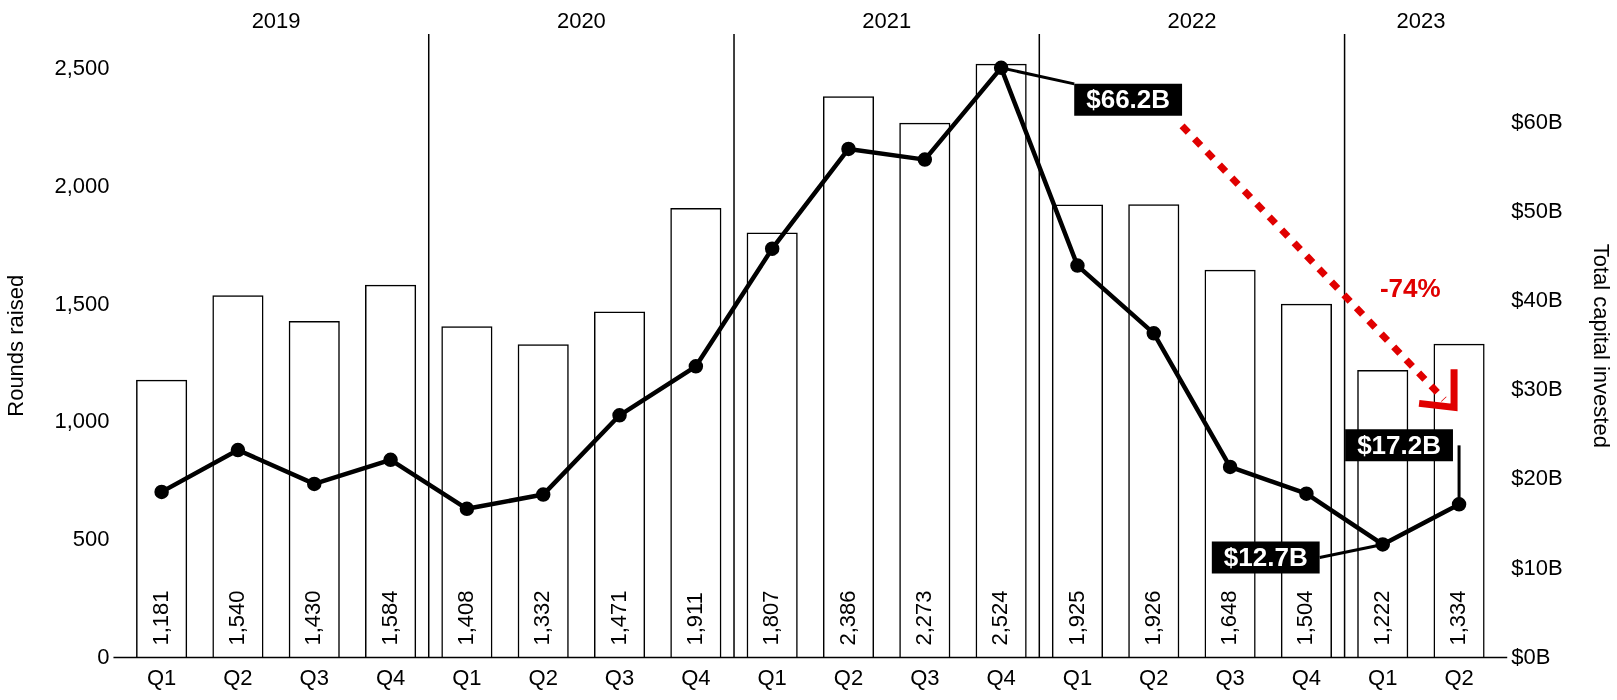  What do you see at coordinates (694, 619) in the screenshot?
I see `data-label: 1,911` at bounding box center [694, 619].